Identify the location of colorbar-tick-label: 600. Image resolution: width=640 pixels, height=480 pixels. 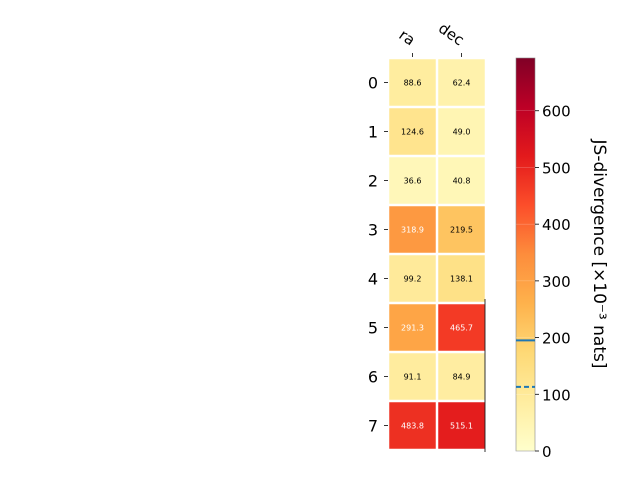
(556, 112).